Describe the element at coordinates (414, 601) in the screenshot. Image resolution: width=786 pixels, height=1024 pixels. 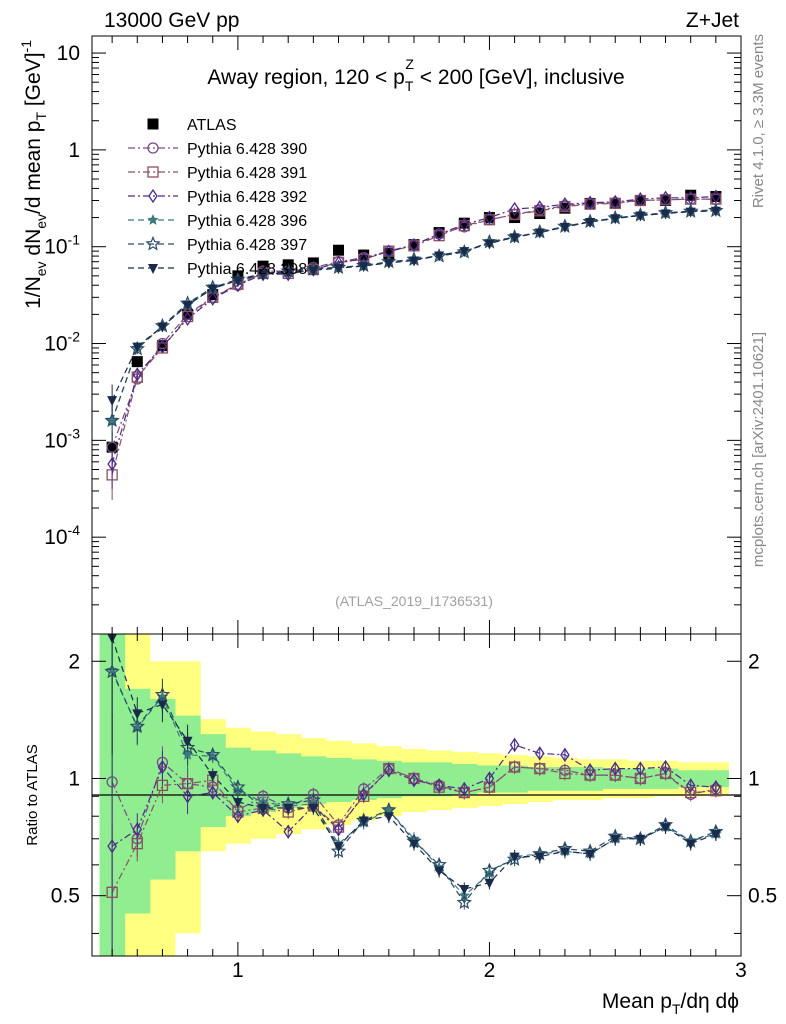
I see `analysis-label: (ATLAS_2019_I1736531)` at that location.